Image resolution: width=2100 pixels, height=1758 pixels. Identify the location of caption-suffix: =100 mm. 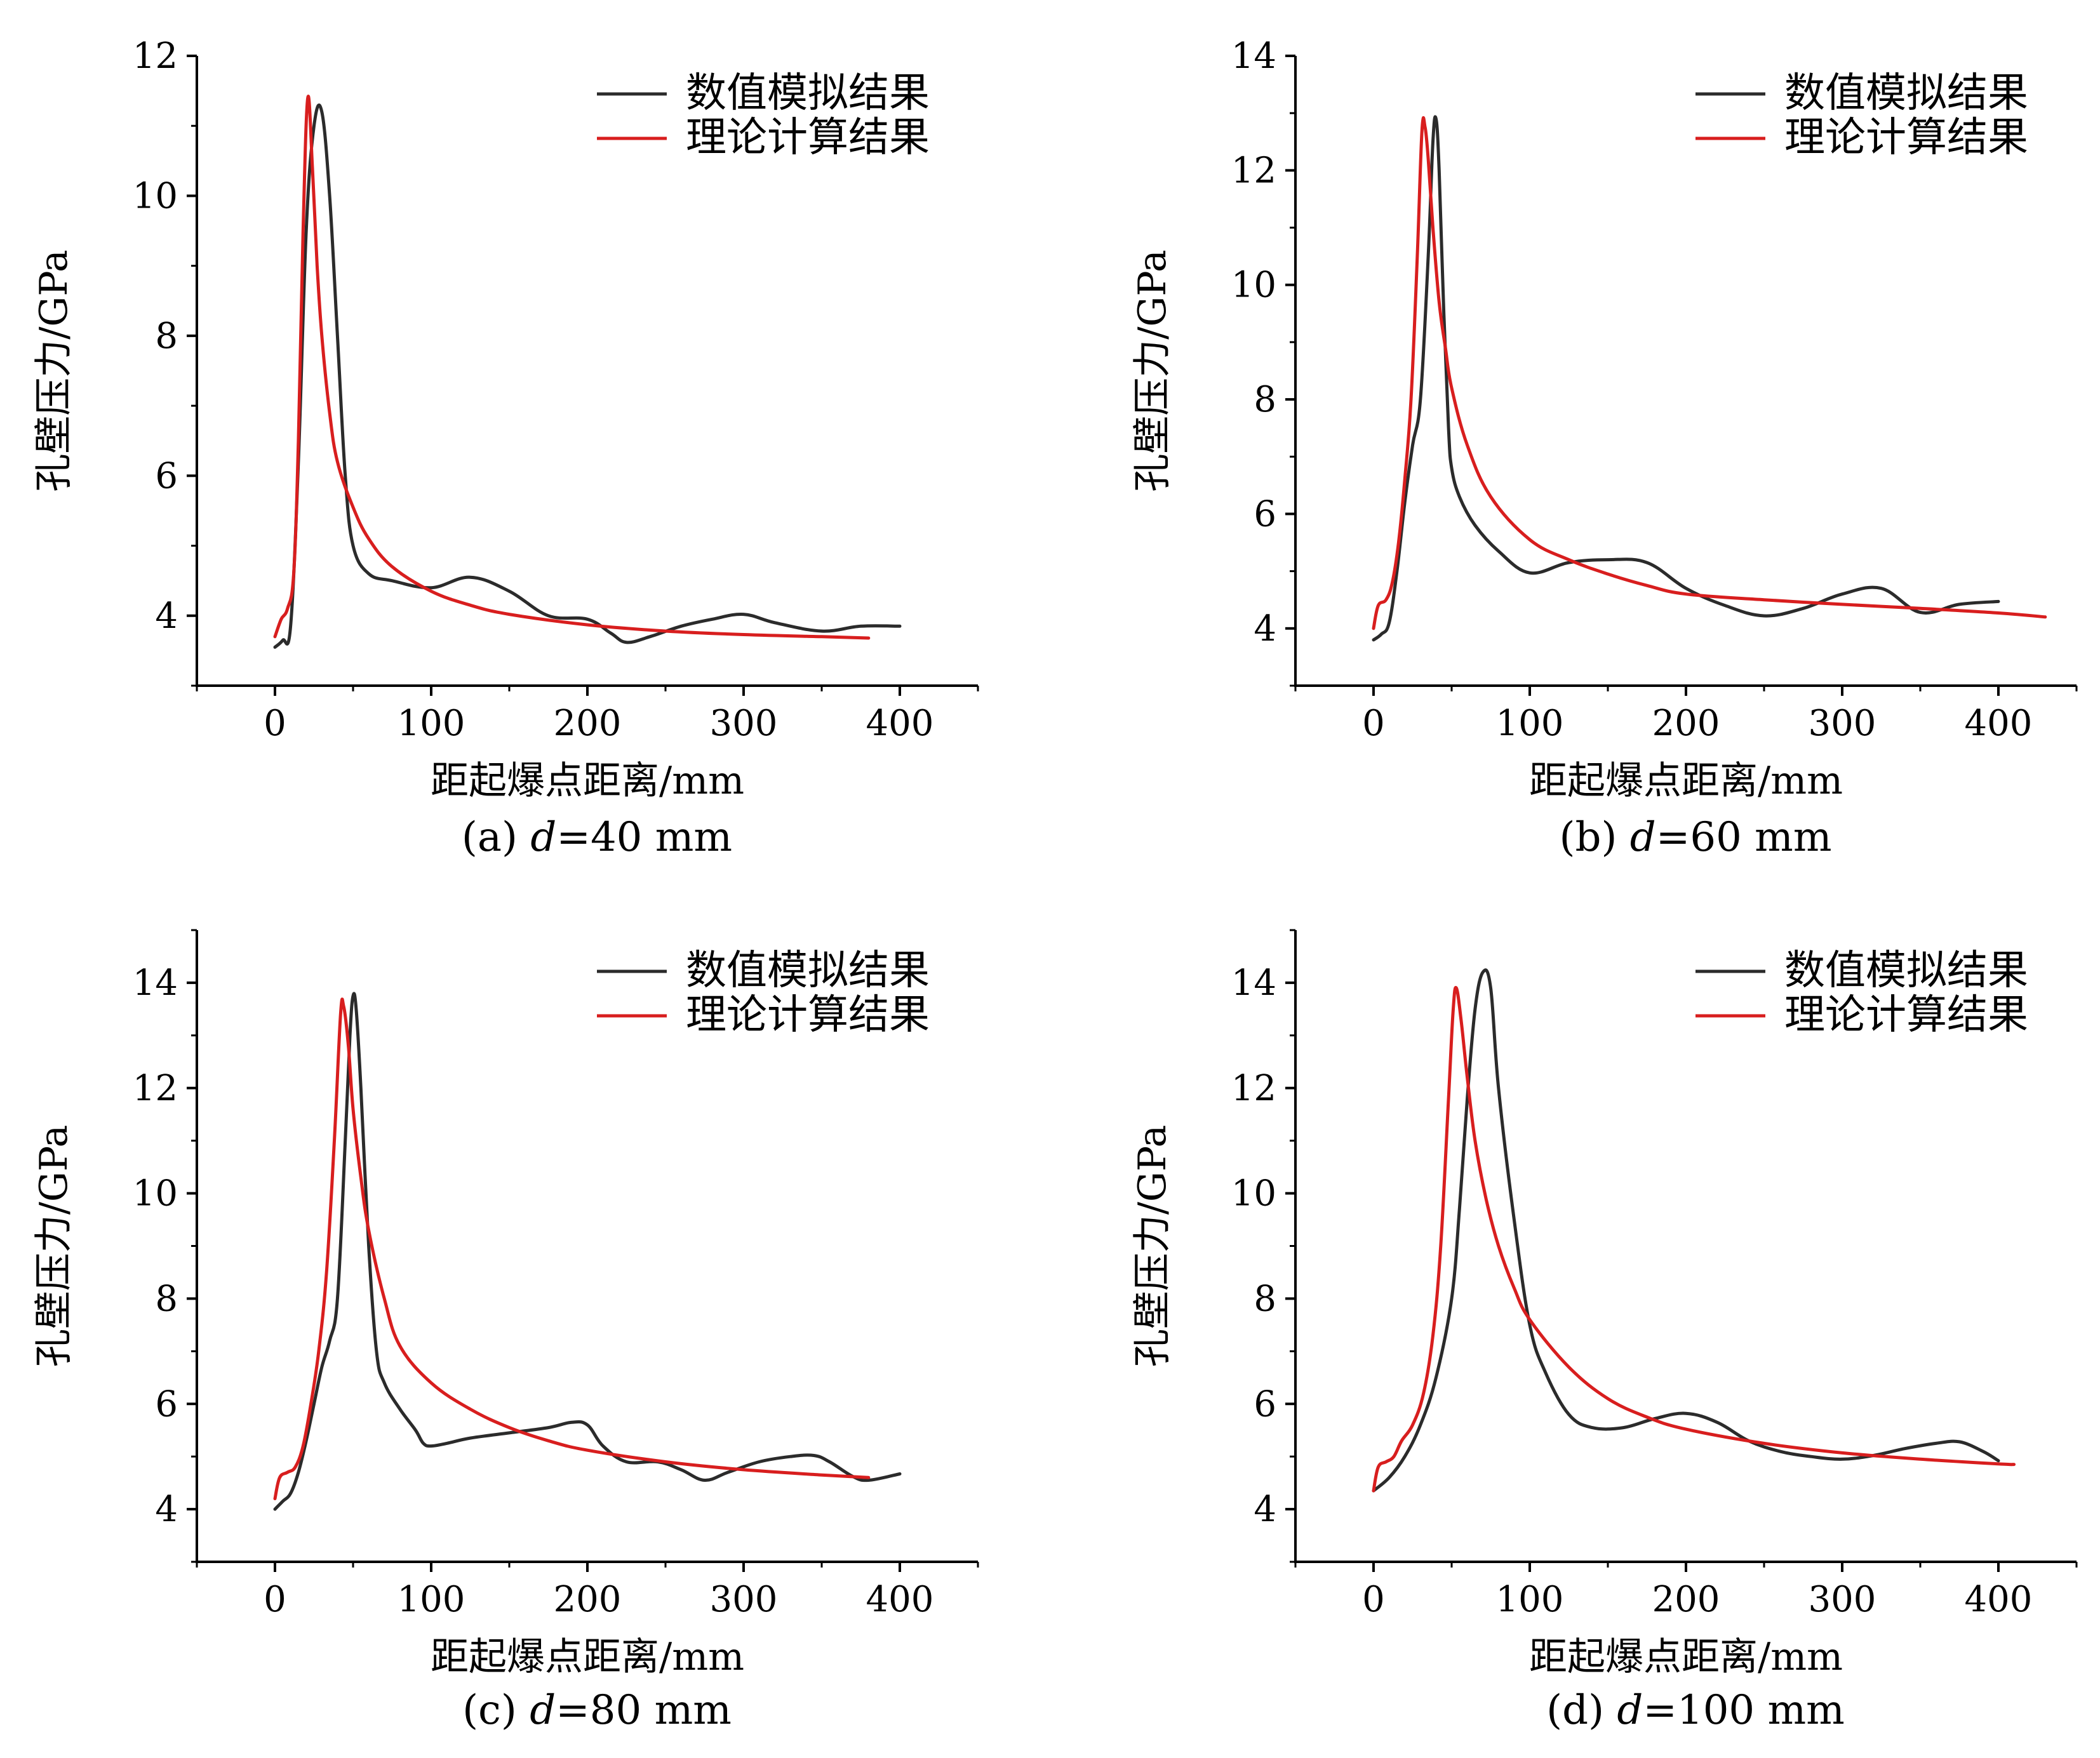
(1744, 1711).